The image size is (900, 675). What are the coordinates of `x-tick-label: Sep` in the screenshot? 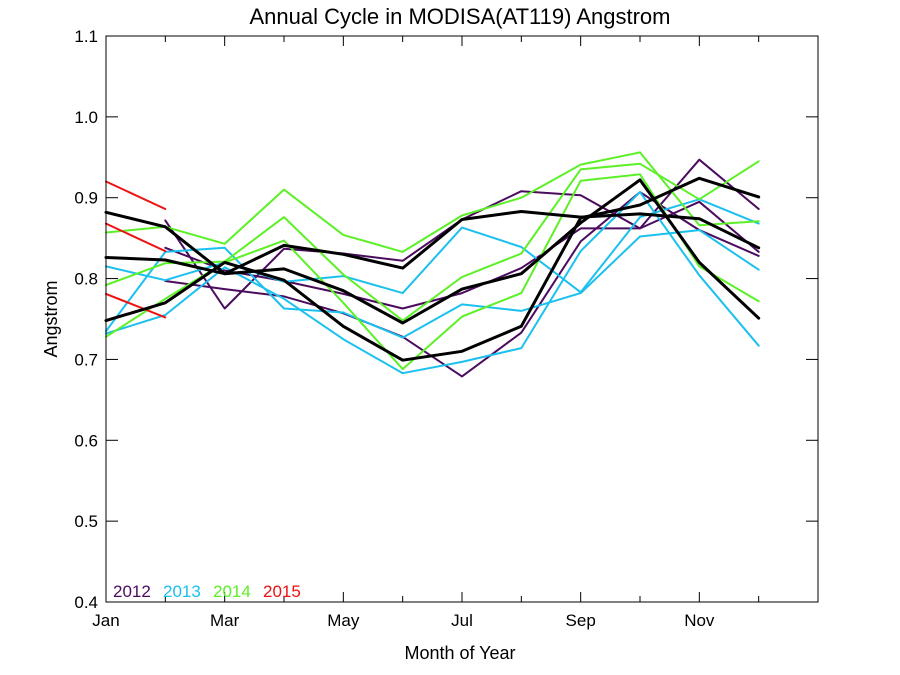 It's located at (581, 620).